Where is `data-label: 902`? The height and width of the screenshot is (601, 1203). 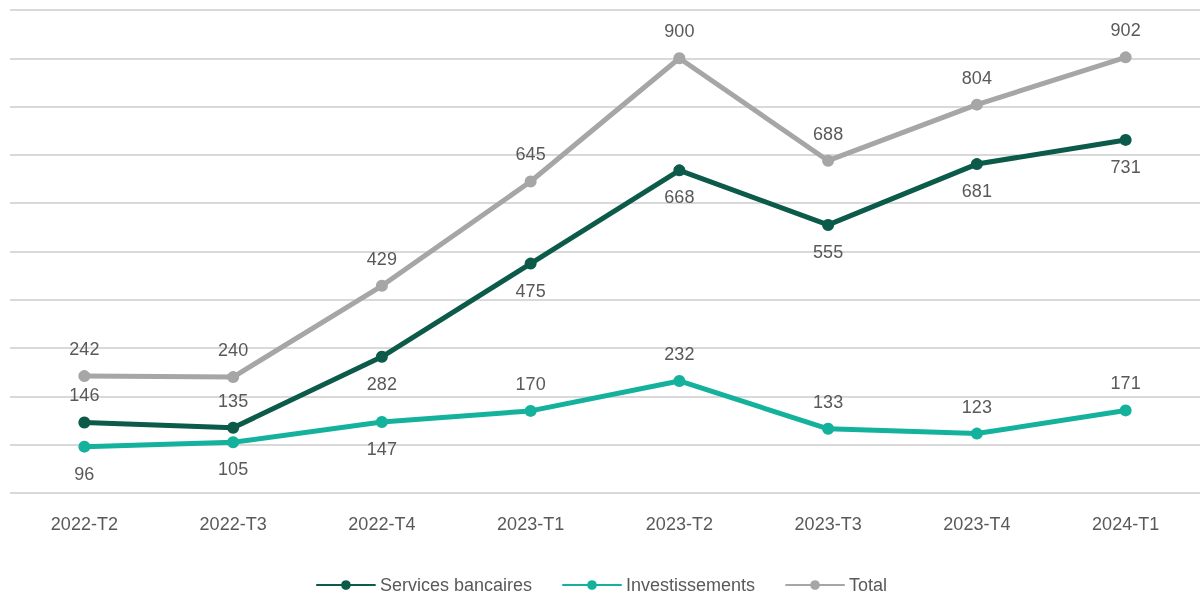 data-label: 902 is located at coordinates (1125, 30).